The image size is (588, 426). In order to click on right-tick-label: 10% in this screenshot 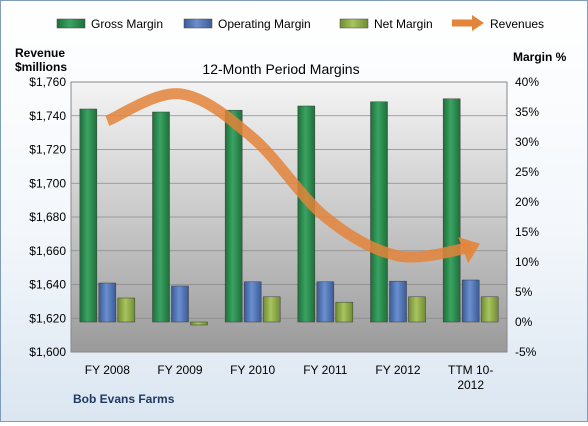, I will do `click(527, 262)`.